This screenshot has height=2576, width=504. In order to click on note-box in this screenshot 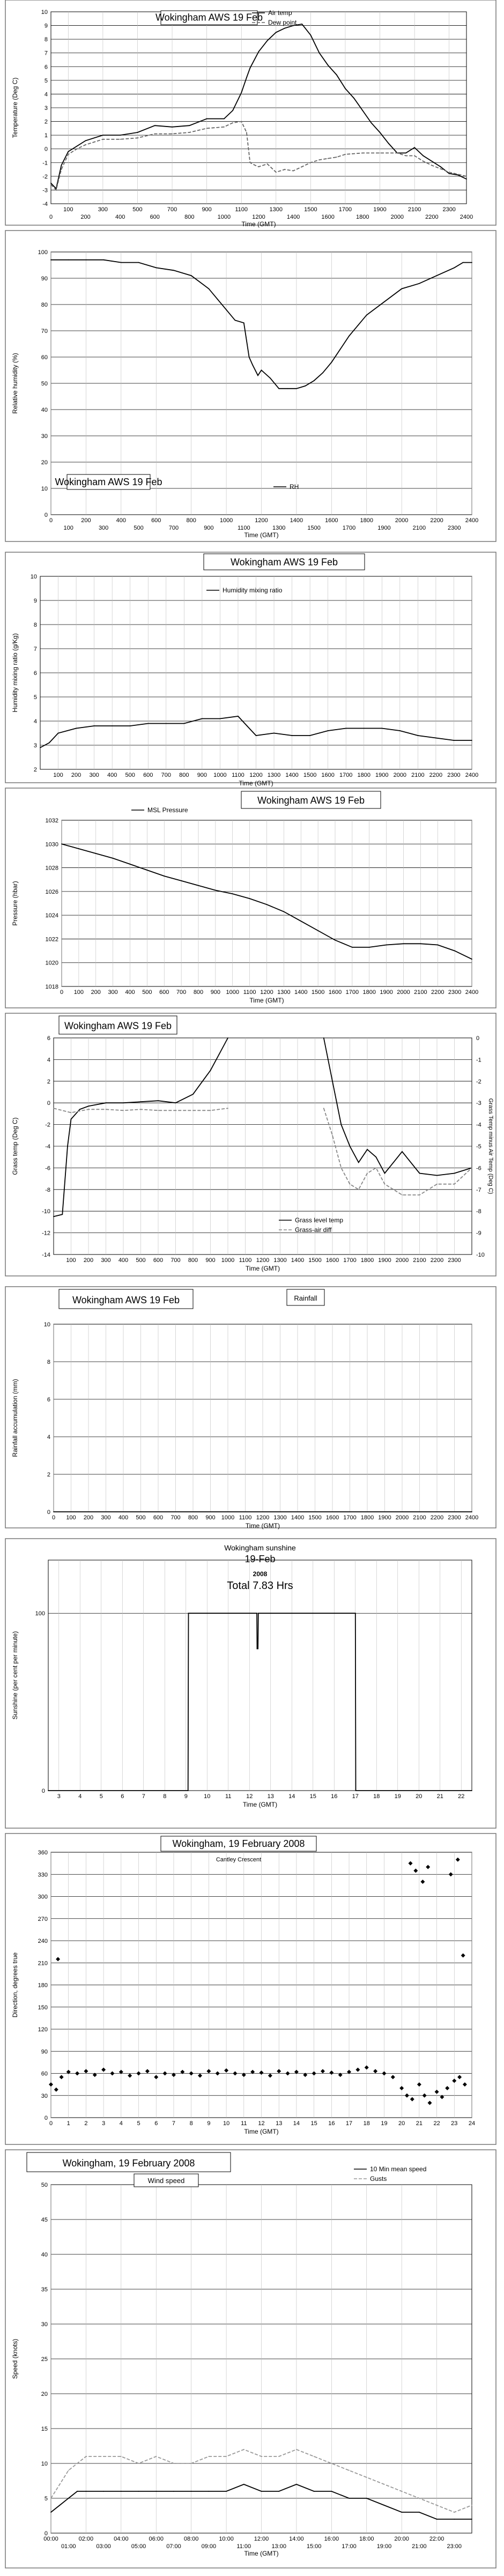, I will do `click(305, 1298)`.